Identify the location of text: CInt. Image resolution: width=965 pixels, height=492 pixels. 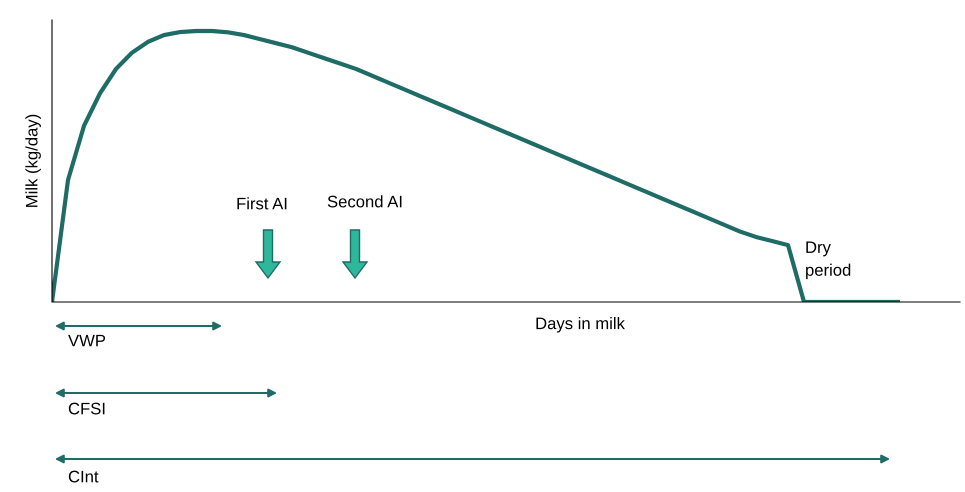
(83, 476).